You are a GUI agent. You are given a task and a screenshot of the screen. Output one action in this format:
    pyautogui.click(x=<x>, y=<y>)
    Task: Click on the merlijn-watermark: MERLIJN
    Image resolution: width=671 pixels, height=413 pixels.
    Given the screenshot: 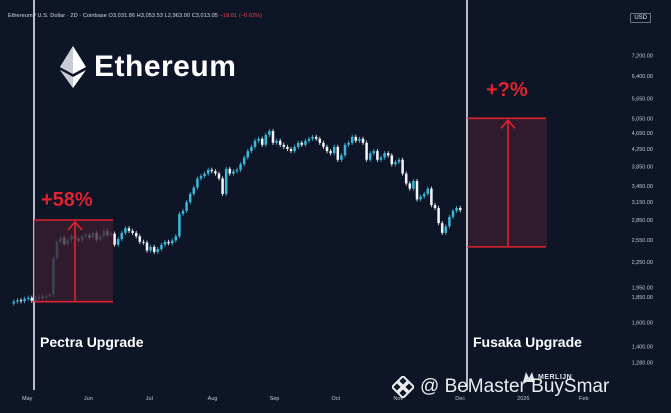 What is the action you would take?
    pyautogui.click(x=547, y=377)
    